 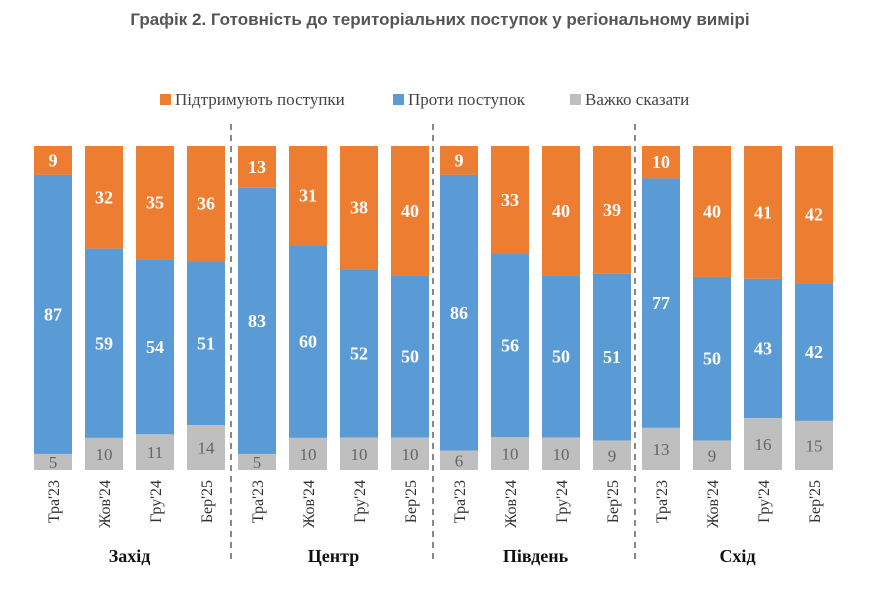 I want to click on data-label: 41, so click(x=763, y=212).